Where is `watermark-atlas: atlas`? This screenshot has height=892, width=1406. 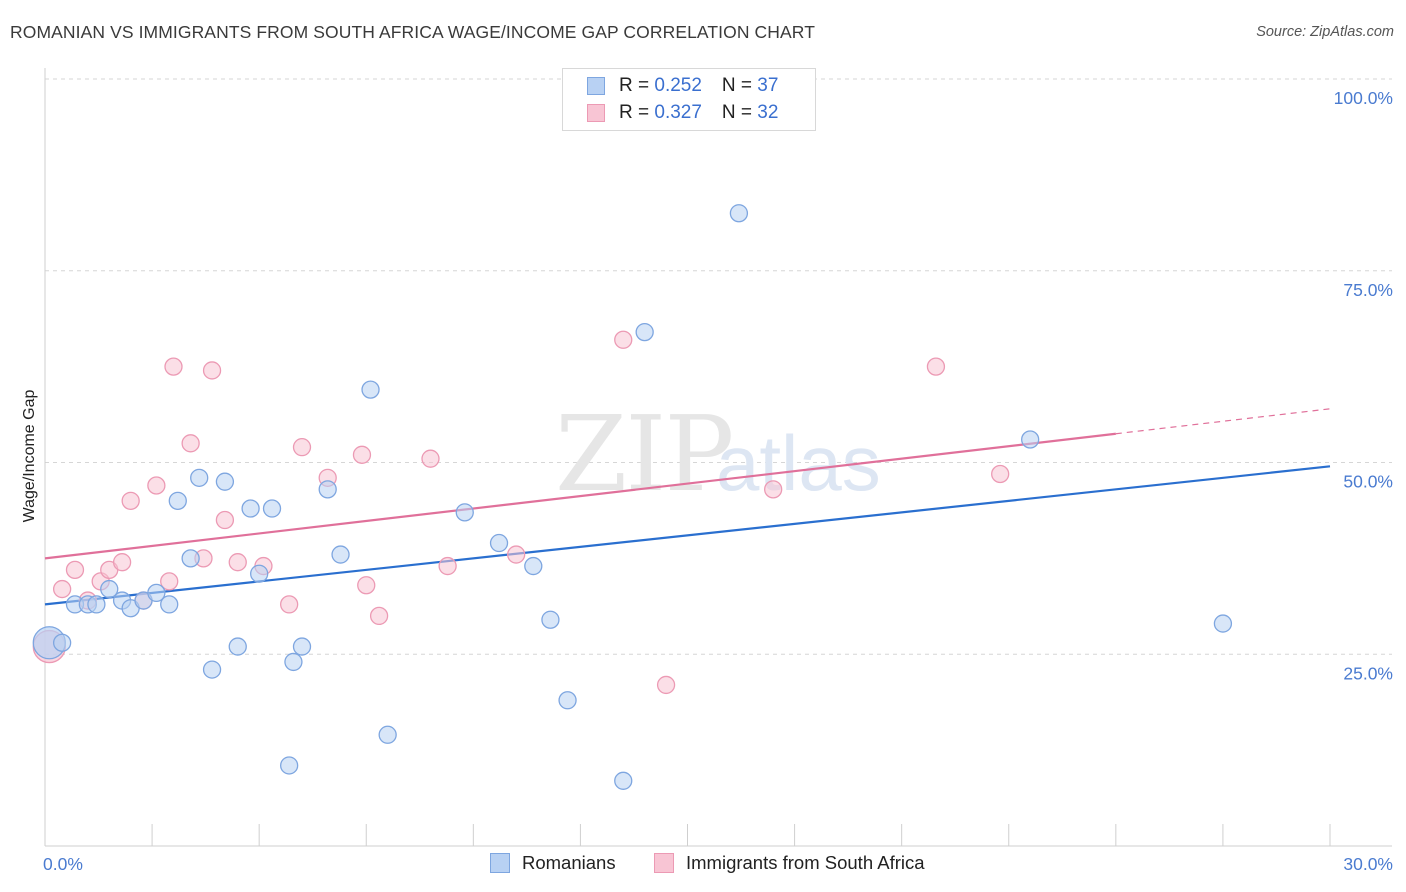
watermark-atlas: atlas is located at coordinates (798, 463).